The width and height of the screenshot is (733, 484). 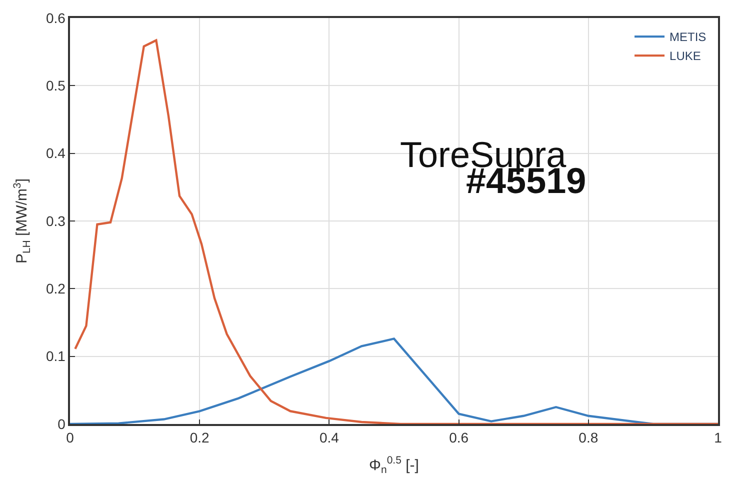 What do you see at coordinates (329, 438) in the screenshot?
I see `x-tick-label: 0.4` at bounding box center [329, 438].